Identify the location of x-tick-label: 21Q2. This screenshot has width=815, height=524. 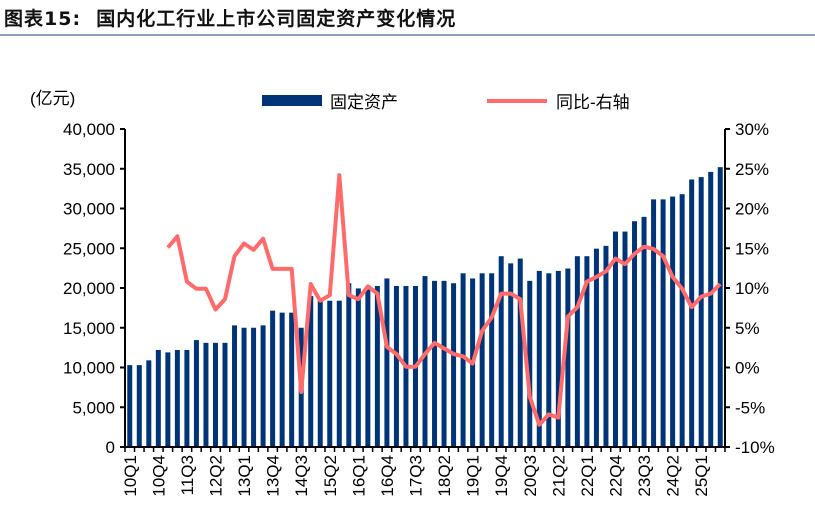
(558, 476).